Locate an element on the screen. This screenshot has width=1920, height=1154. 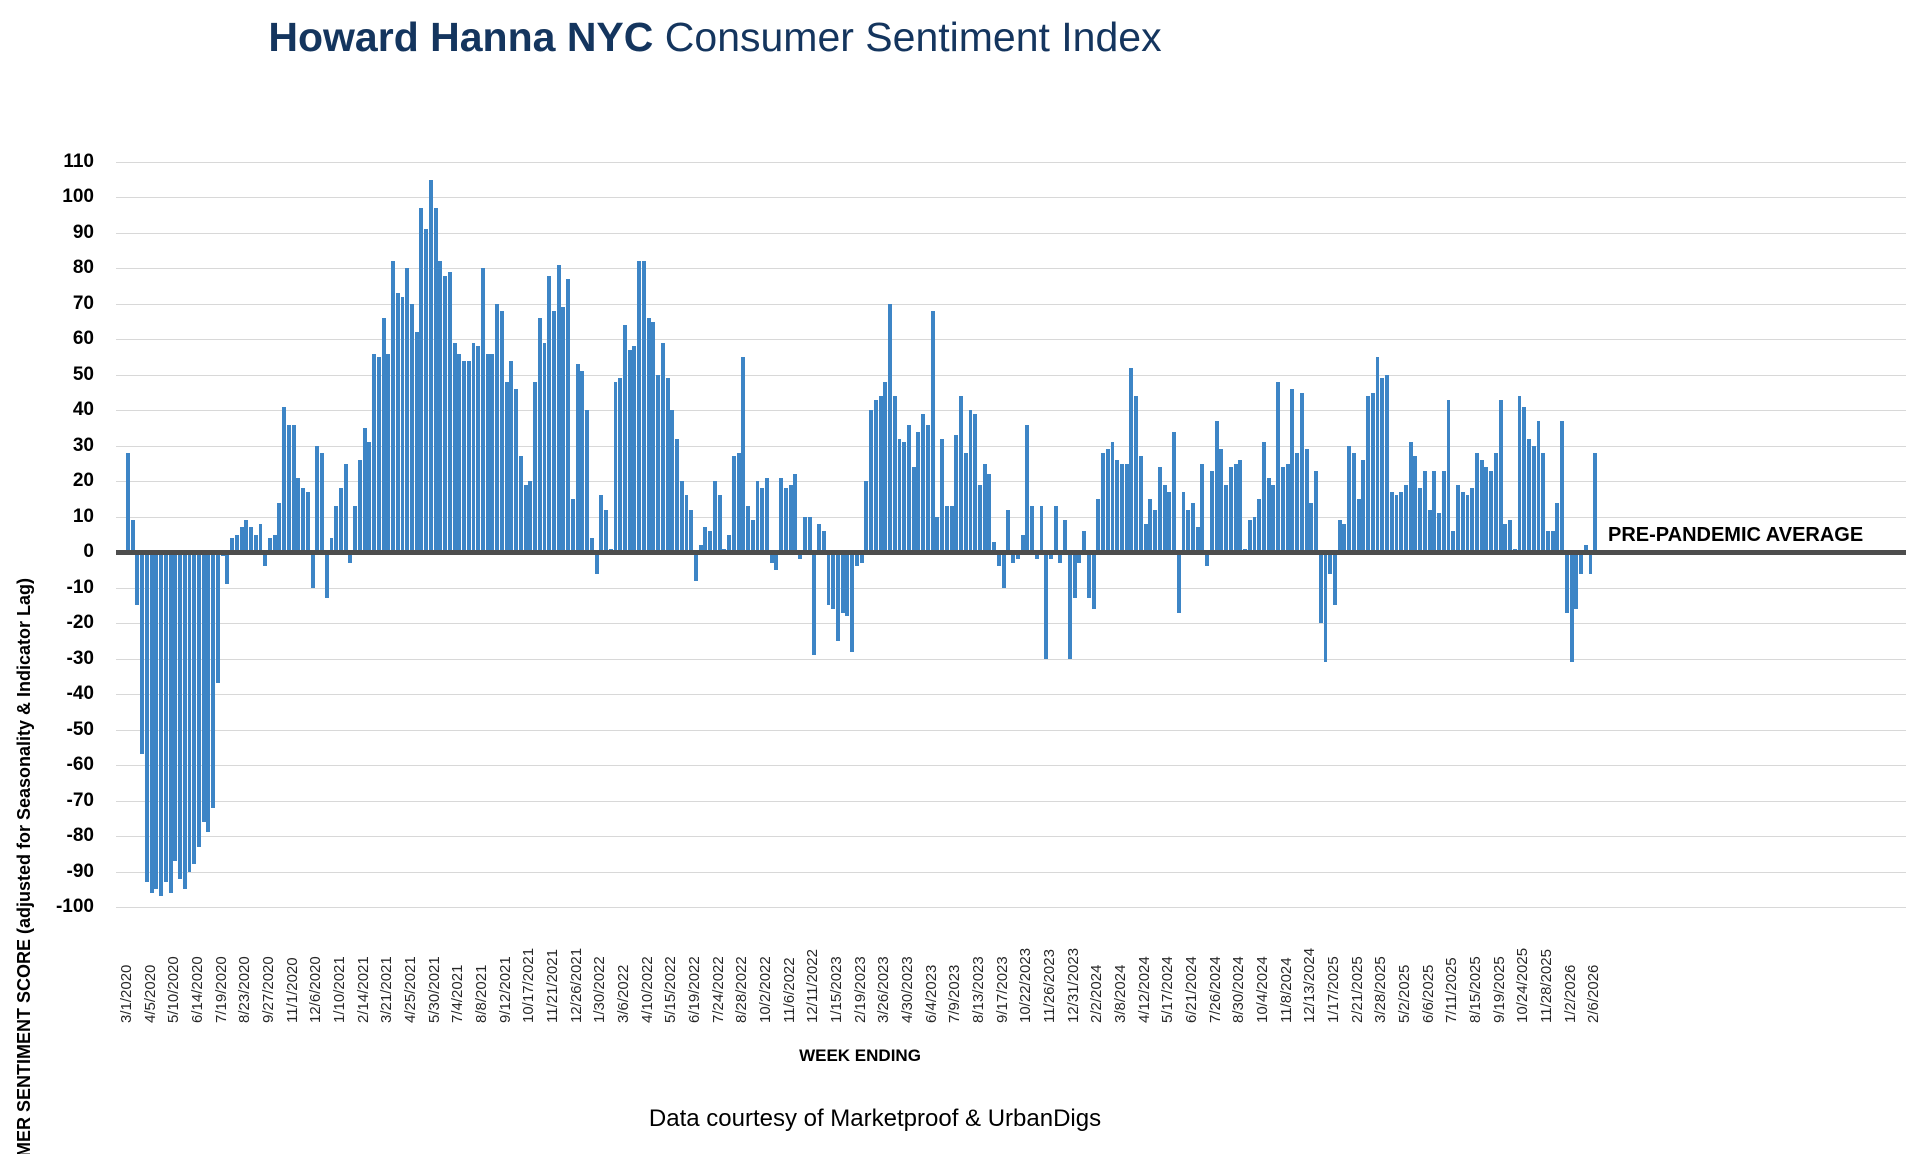
x-tick-label: 2/6/2026 is located at coordinates (1594, 993).